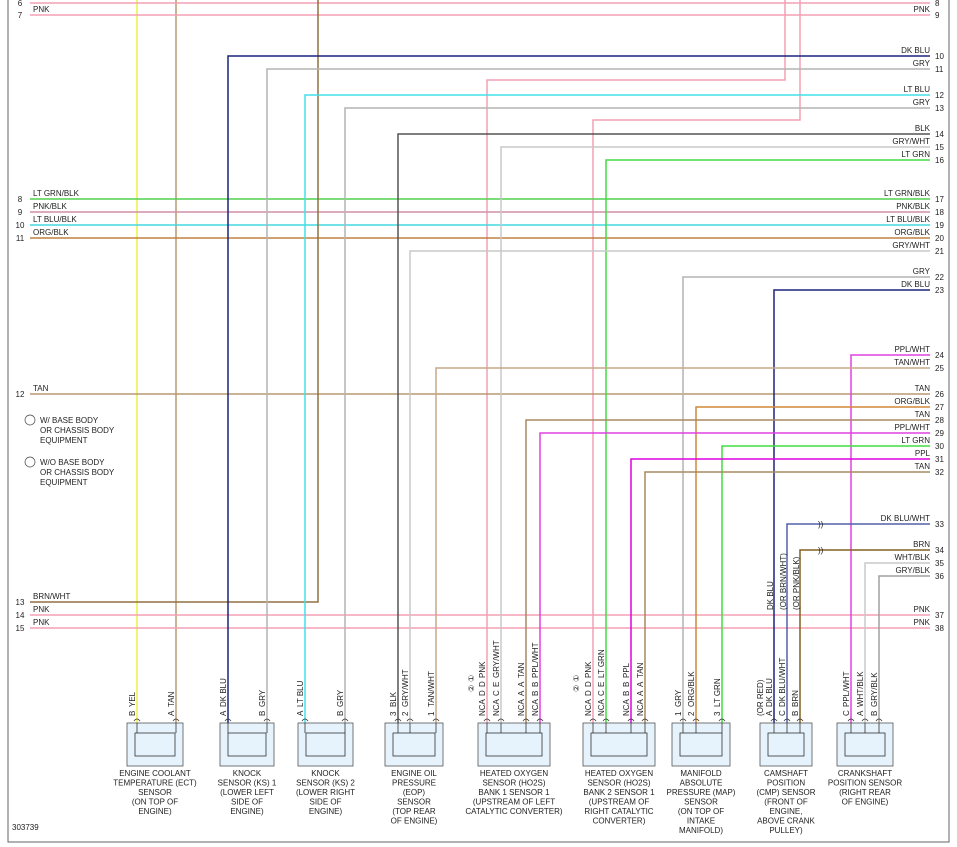  Describe the element at coordinates (20, 199) in the screenshot. I see `wire-pin: 8` at that location.